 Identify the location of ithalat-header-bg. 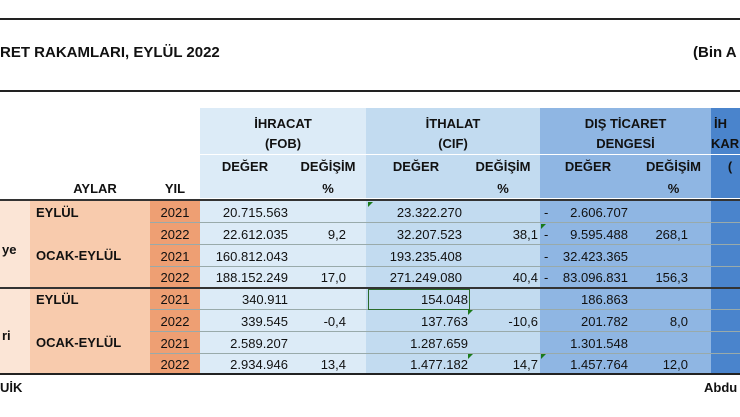
(453, 153).